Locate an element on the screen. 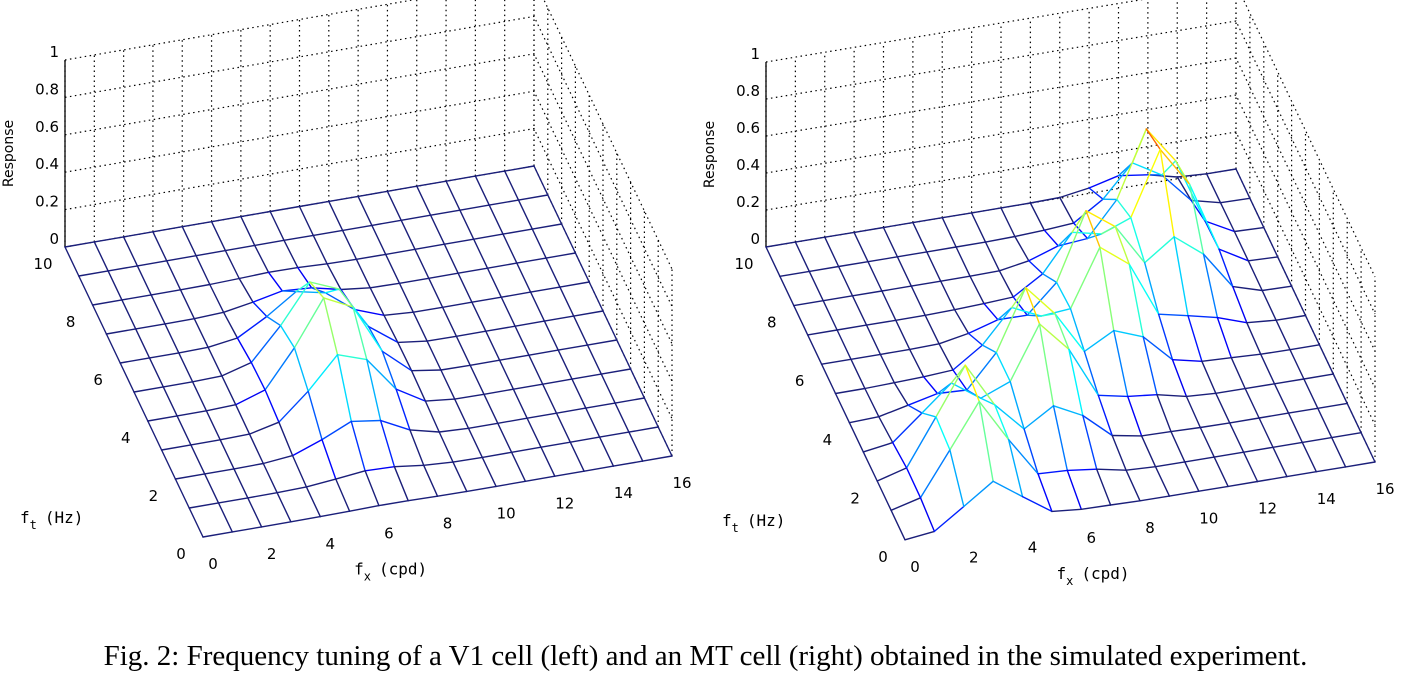 This screenshot has height=697, width=1411. y-axis-label-main: f is located at coordinates (727, 520).